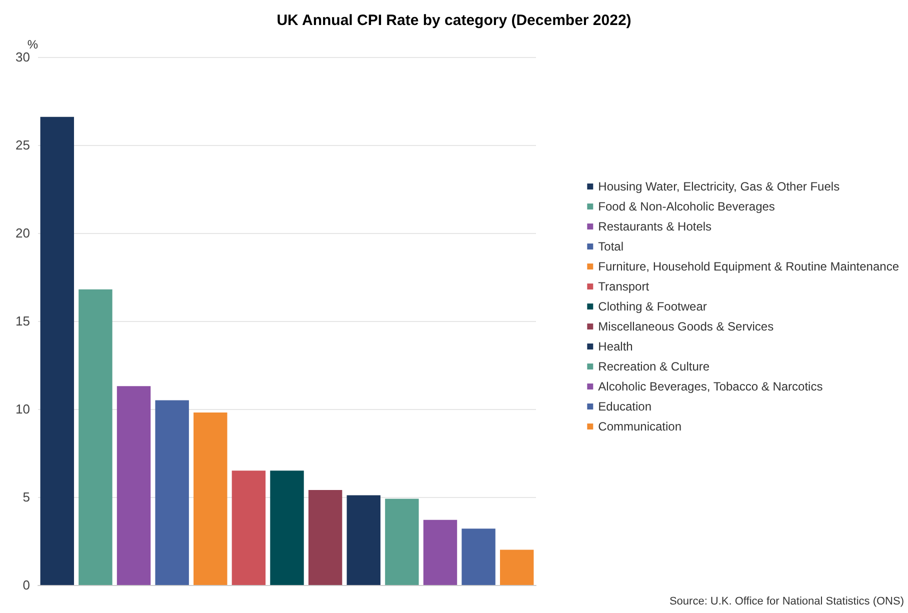 This screenshot has width=908, height=613. I want to click on chart-title: UK Annual CPI Rate by category (December 2022), so click(454, 20).